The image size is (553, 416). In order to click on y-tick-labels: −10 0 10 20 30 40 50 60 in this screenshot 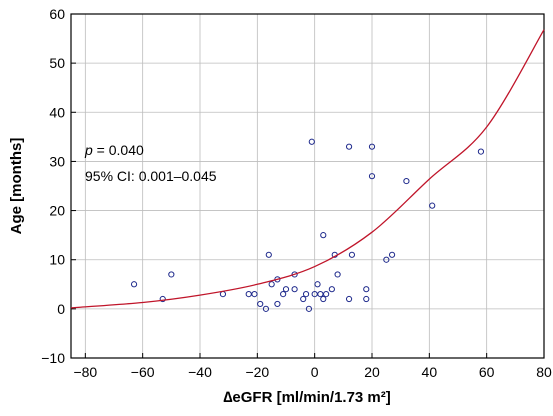, I will do `click(53, 186)`.